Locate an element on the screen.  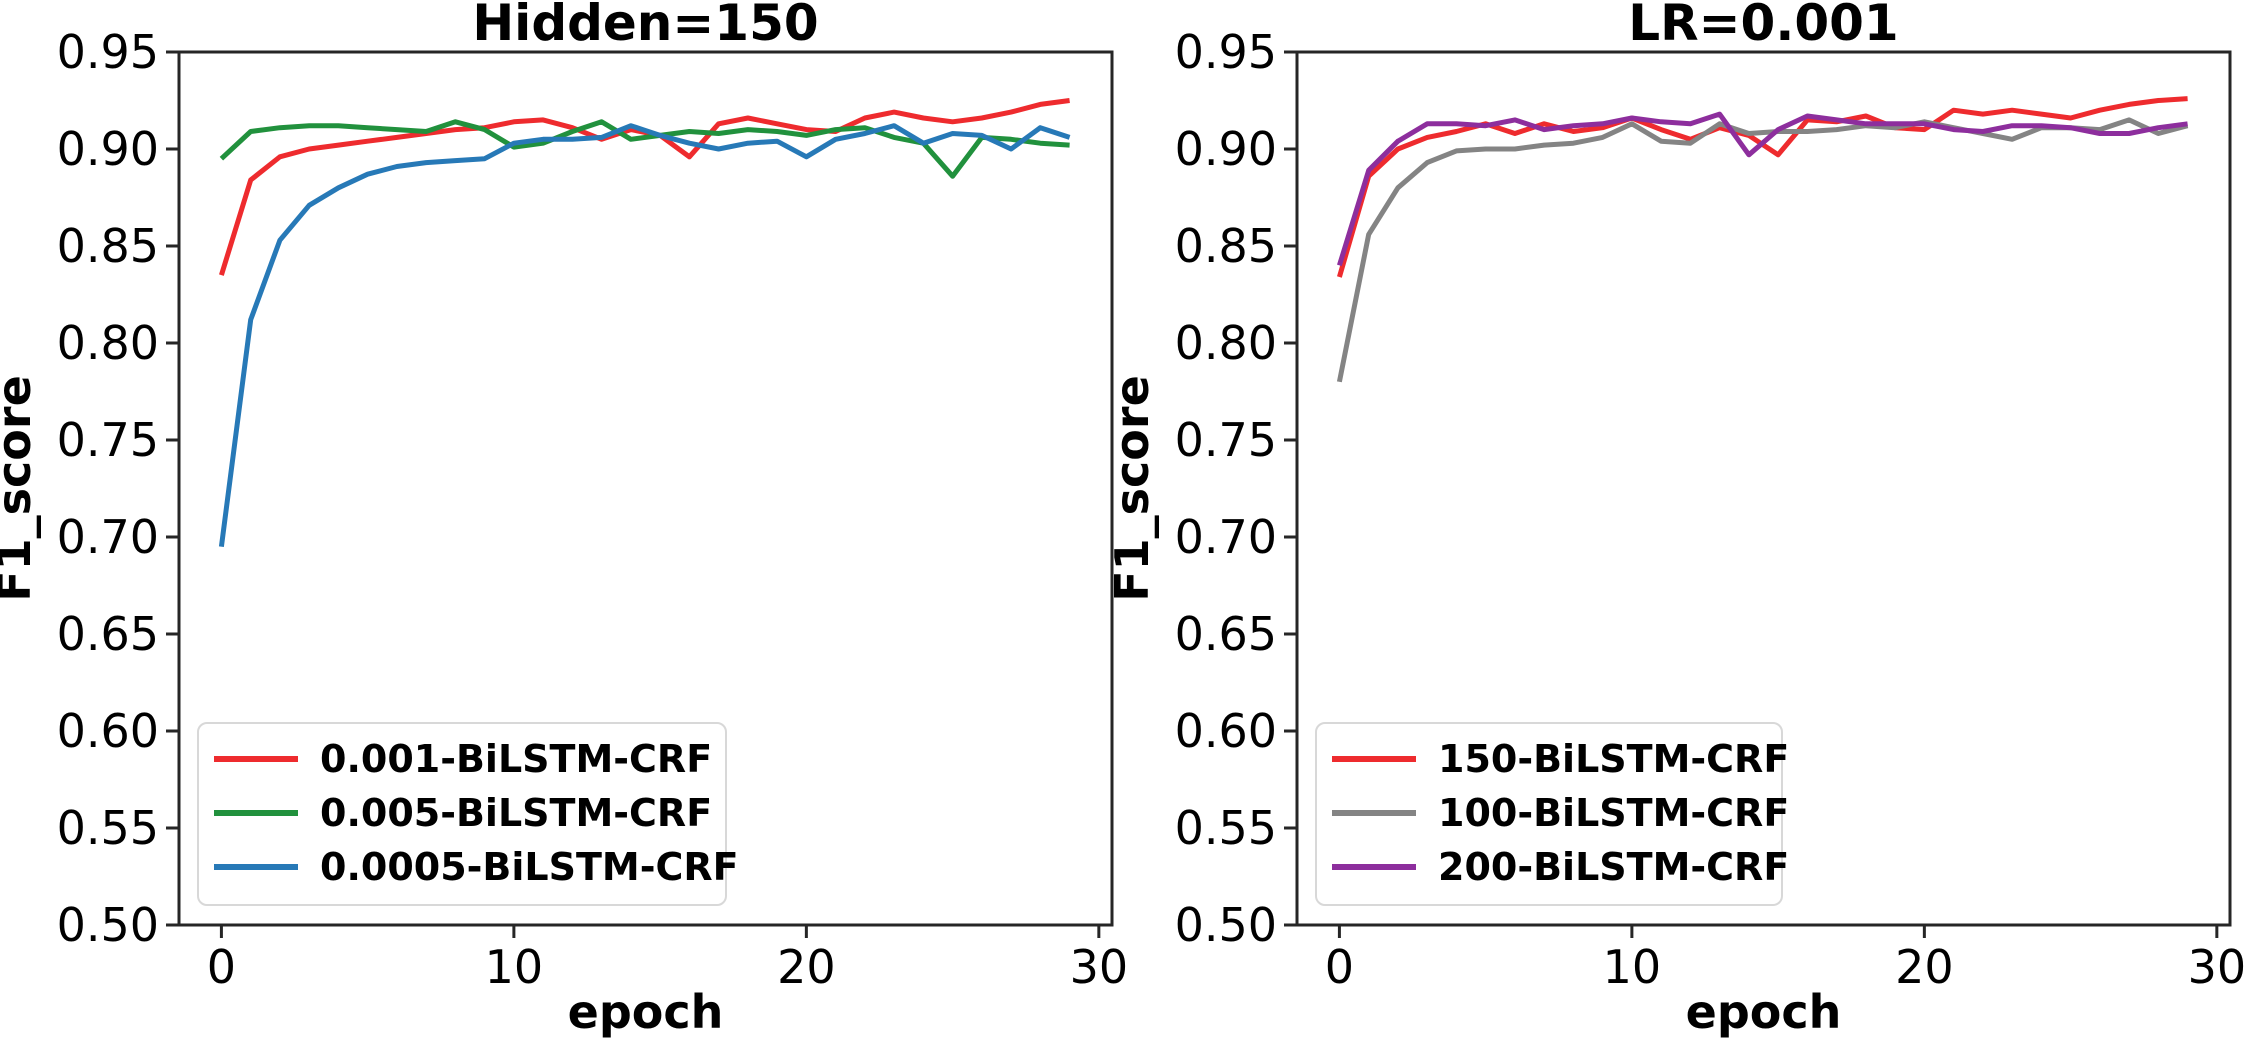
series-line-100-BiLSTM-CRF is located at coordinates (1762, 250).